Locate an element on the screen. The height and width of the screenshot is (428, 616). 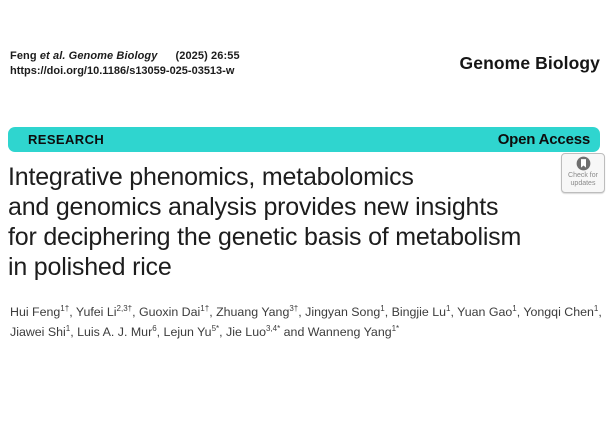
author: Yuan Gao1, is located at coordinates (490, 312).